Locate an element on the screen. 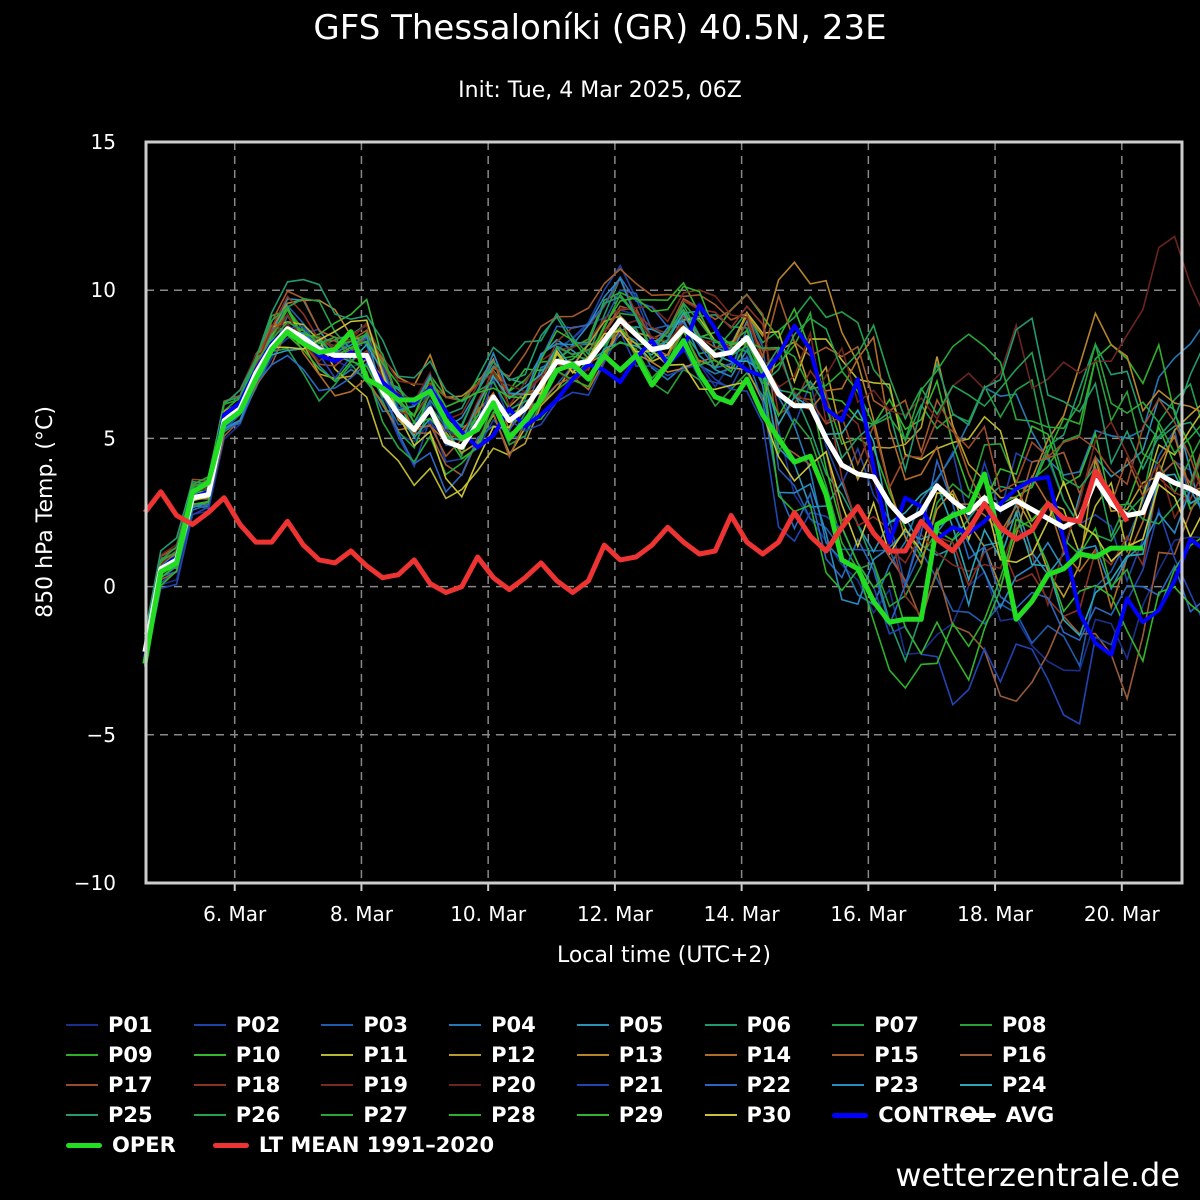  legend-item-p02: P02 is located at coordinates (237, 1025).